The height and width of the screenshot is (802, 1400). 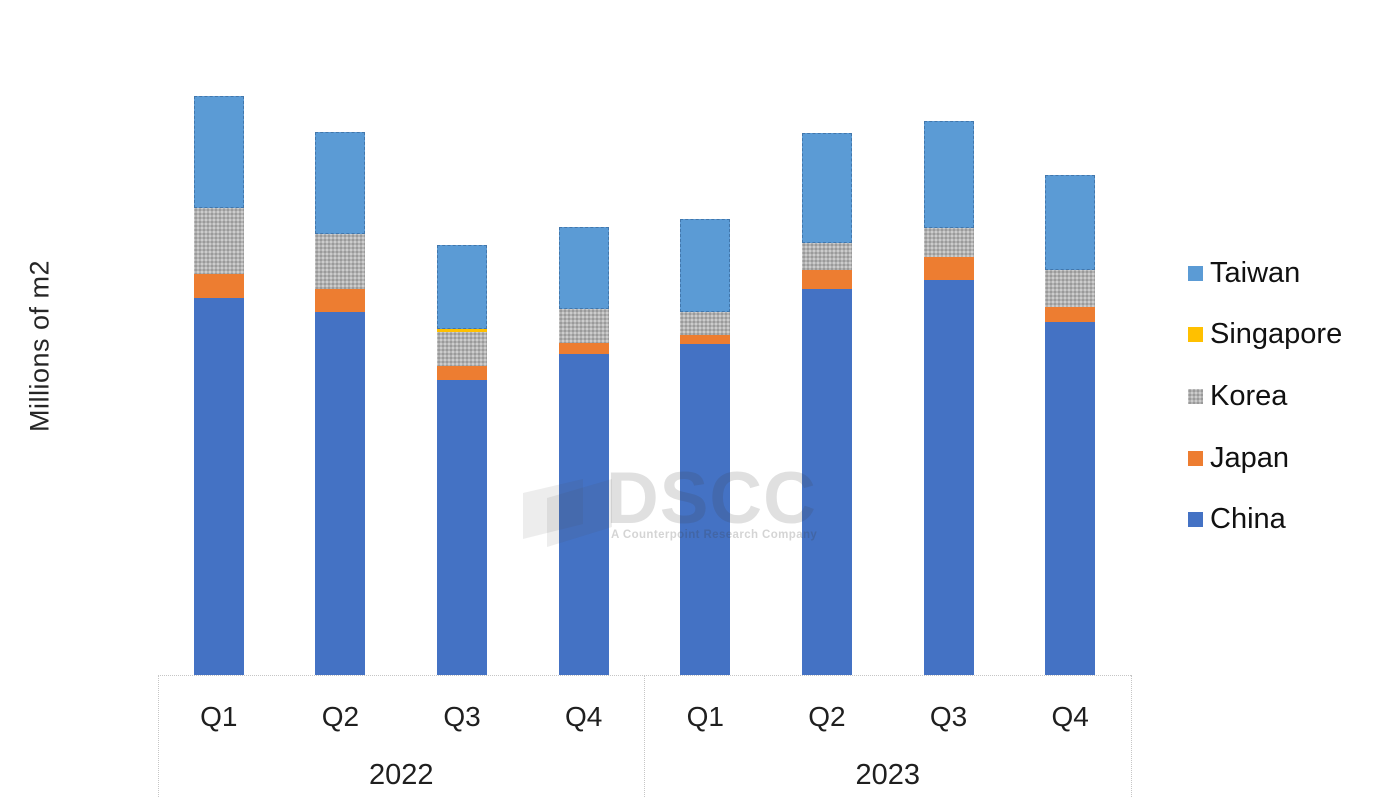 I want to click on bar-segment-q3-2023-japan, so click(x=948, y=268).